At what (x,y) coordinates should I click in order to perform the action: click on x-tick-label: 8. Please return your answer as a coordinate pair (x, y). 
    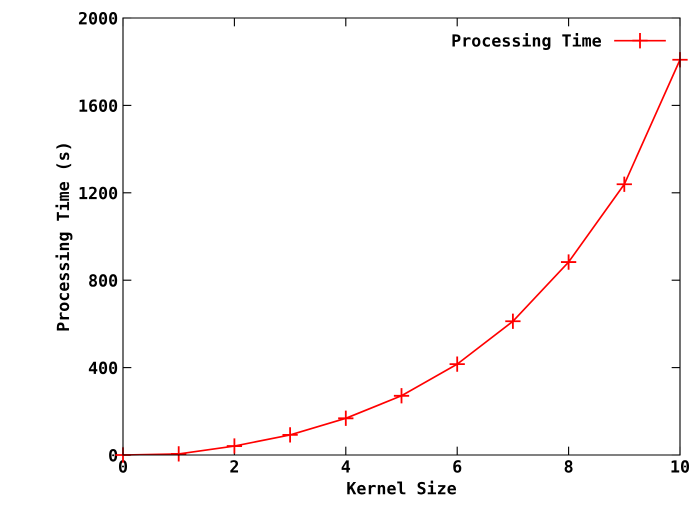
    Looking at the image, I should click on (568, 466).